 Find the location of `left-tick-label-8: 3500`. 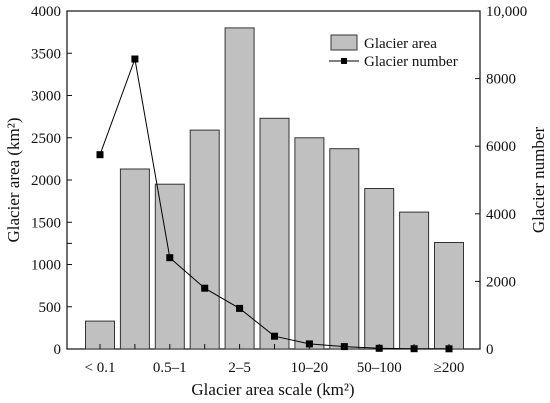

left-tick-label-8: 3500 is located at coordinates (46, 54).